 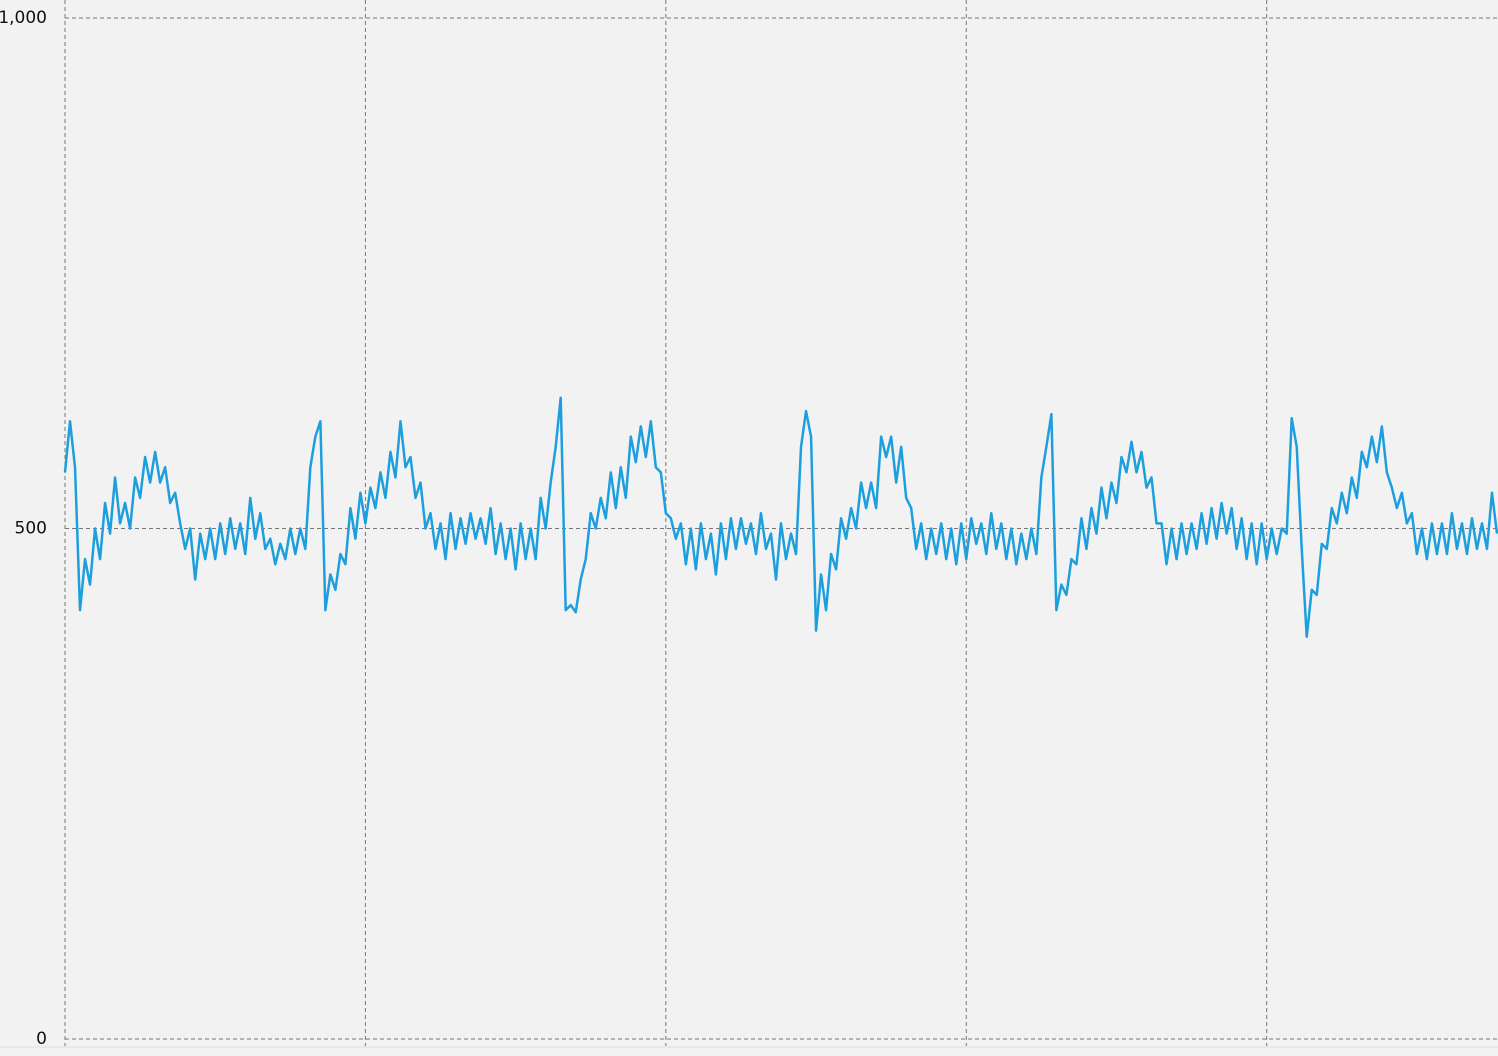 I want to click on y-tick-label: 0, so click(x=41, y=1039).